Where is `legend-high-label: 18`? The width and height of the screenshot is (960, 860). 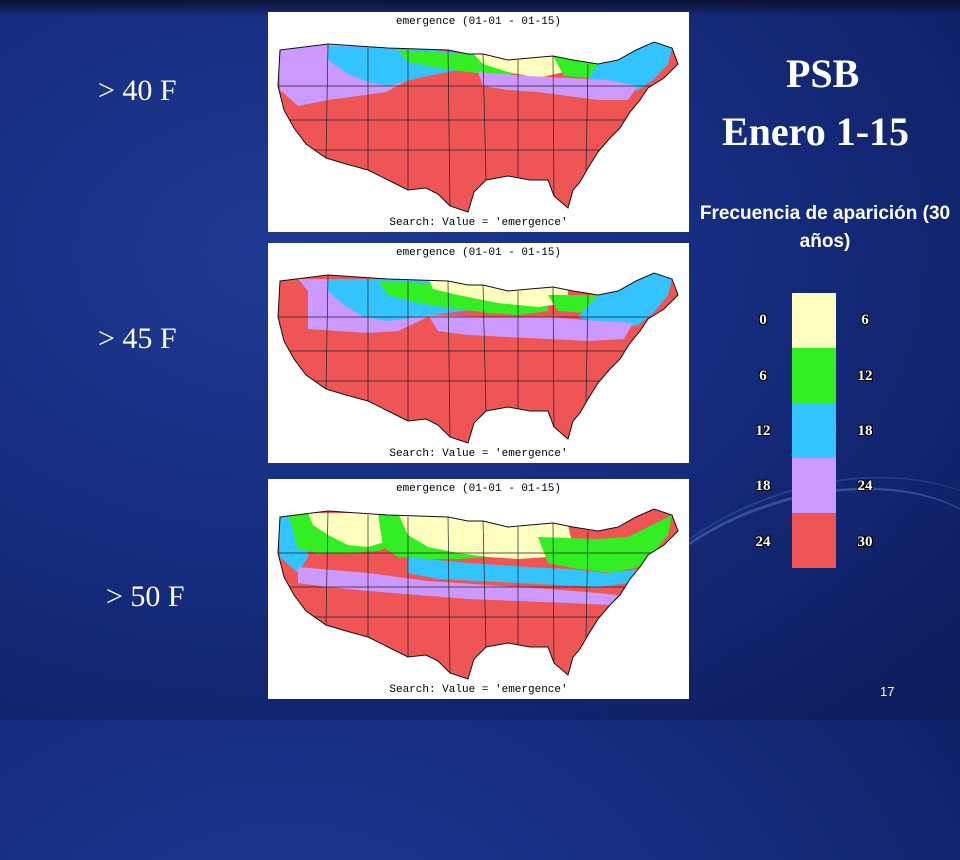 legend-high-label: 18 is located at coordinates (865, 431).